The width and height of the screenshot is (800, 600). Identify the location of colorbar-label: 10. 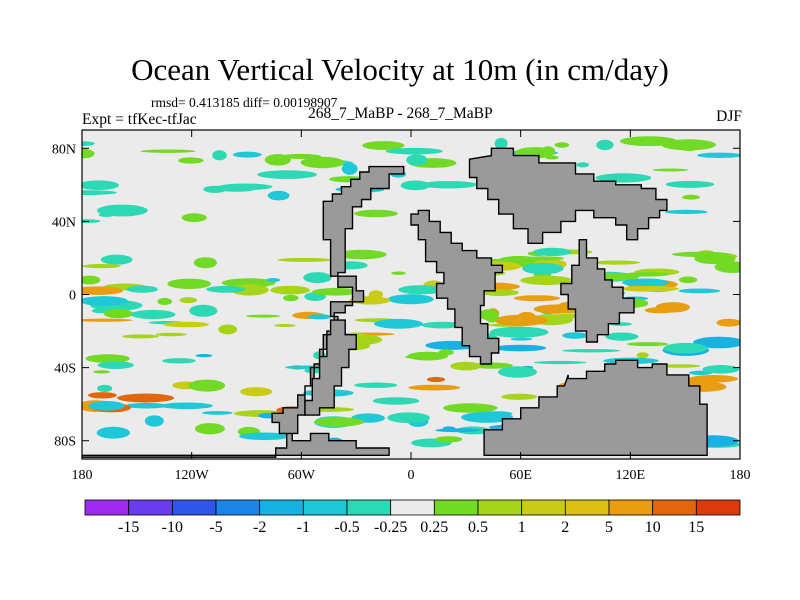
(653, 527).